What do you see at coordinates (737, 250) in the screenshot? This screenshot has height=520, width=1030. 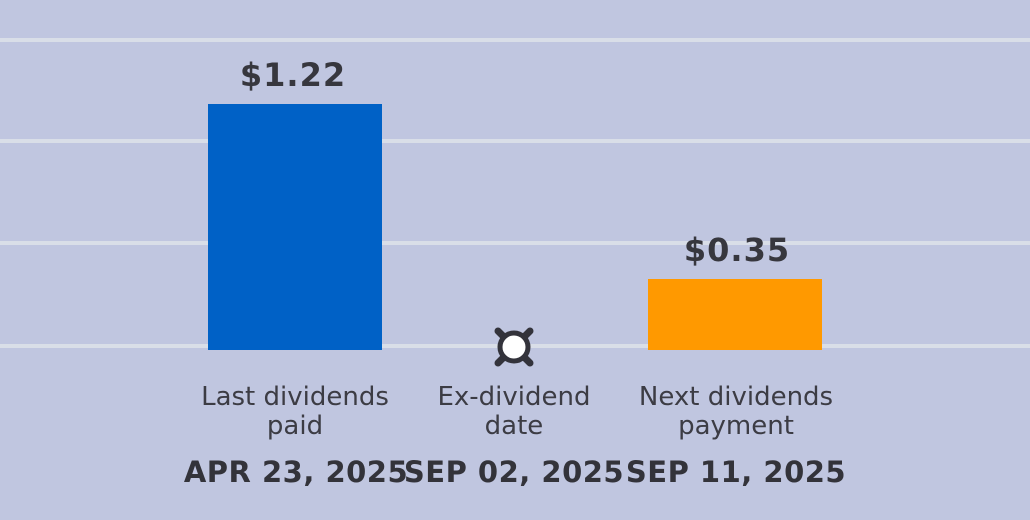 I see `value-label-next-dividends: $0.35` at bounding box center [737, 250].